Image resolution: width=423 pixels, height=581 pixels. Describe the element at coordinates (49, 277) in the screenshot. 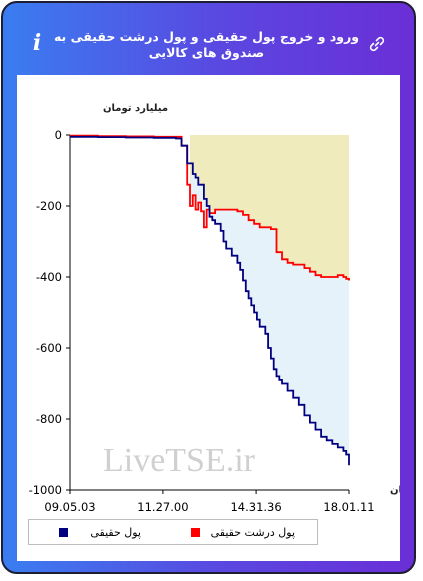

I see `y-tick-label: -400` at that location.